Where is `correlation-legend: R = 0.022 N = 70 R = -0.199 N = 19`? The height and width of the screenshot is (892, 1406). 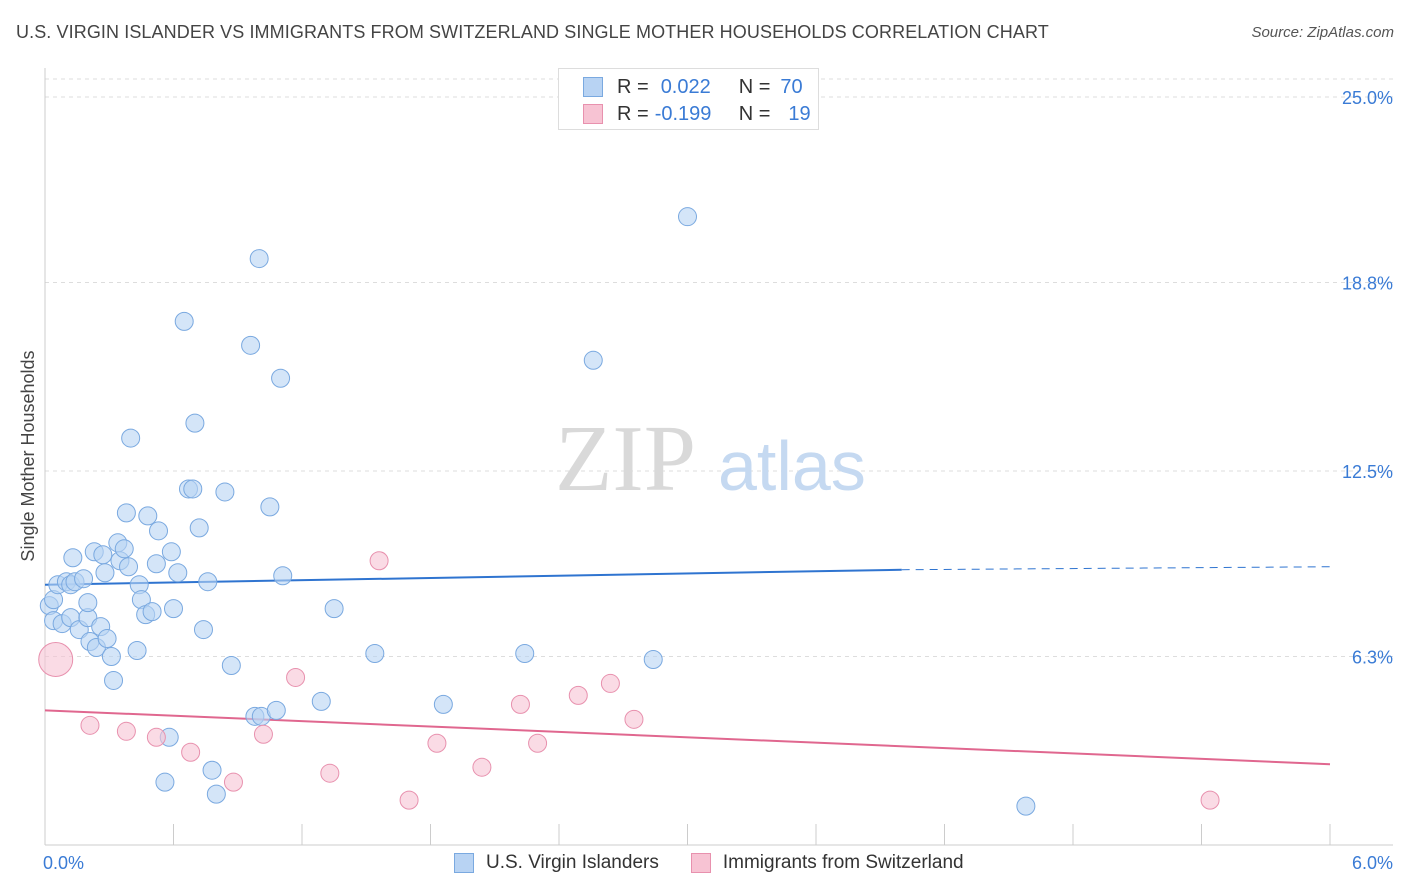 correlation-legend: R = 0.022 N = 70 R = -0.199 N = 19 is located at coordinates (688, 99).